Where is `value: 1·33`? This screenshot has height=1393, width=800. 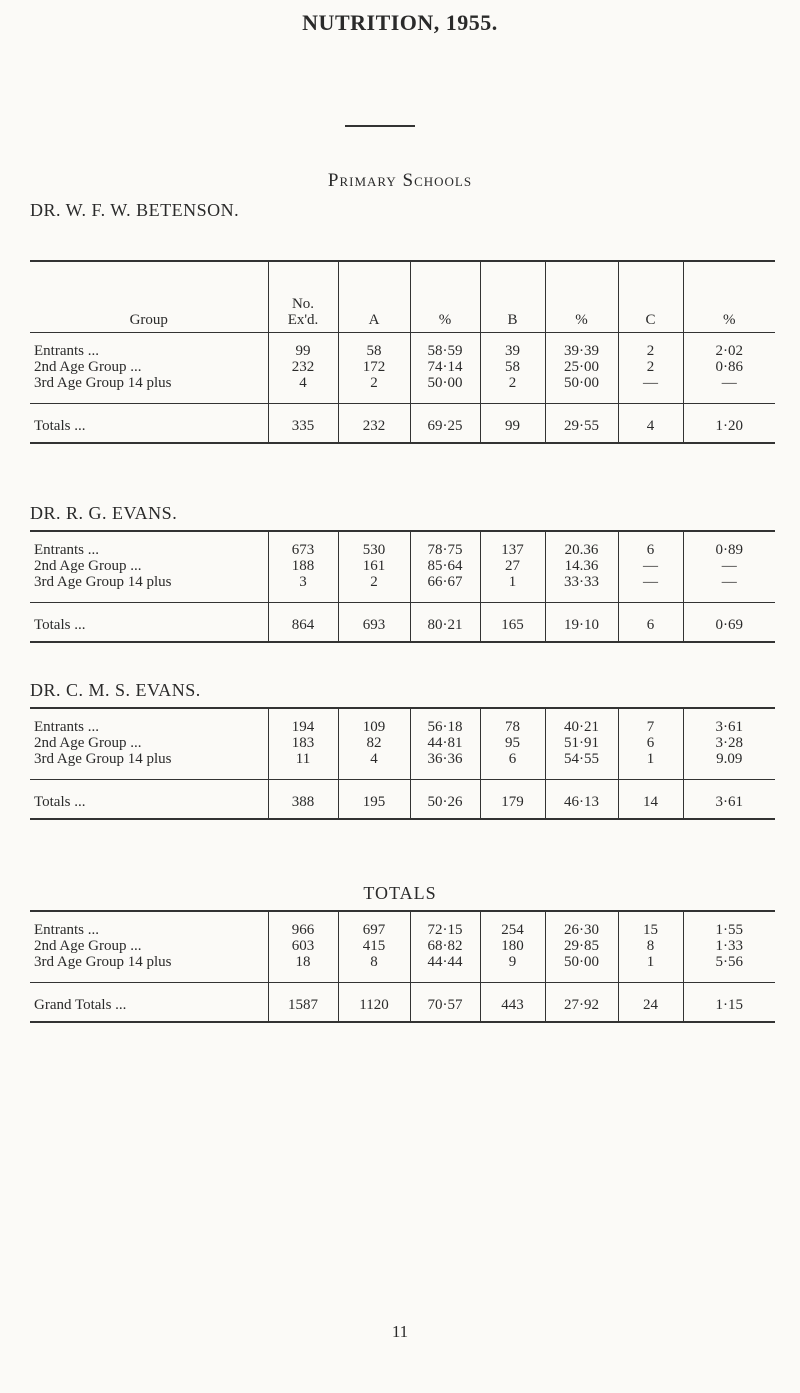 value: 1·33 is located at coordinates (729, 946).